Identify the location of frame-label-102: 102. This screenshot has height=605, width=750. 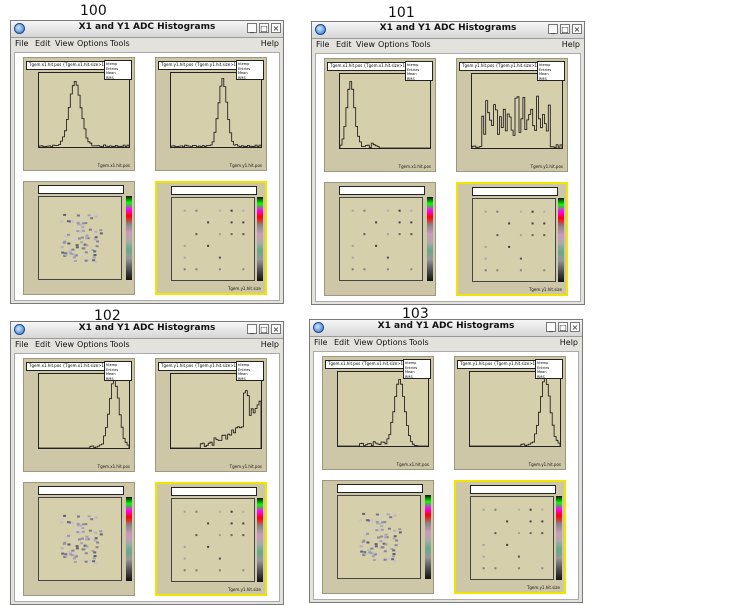
(107, 316).